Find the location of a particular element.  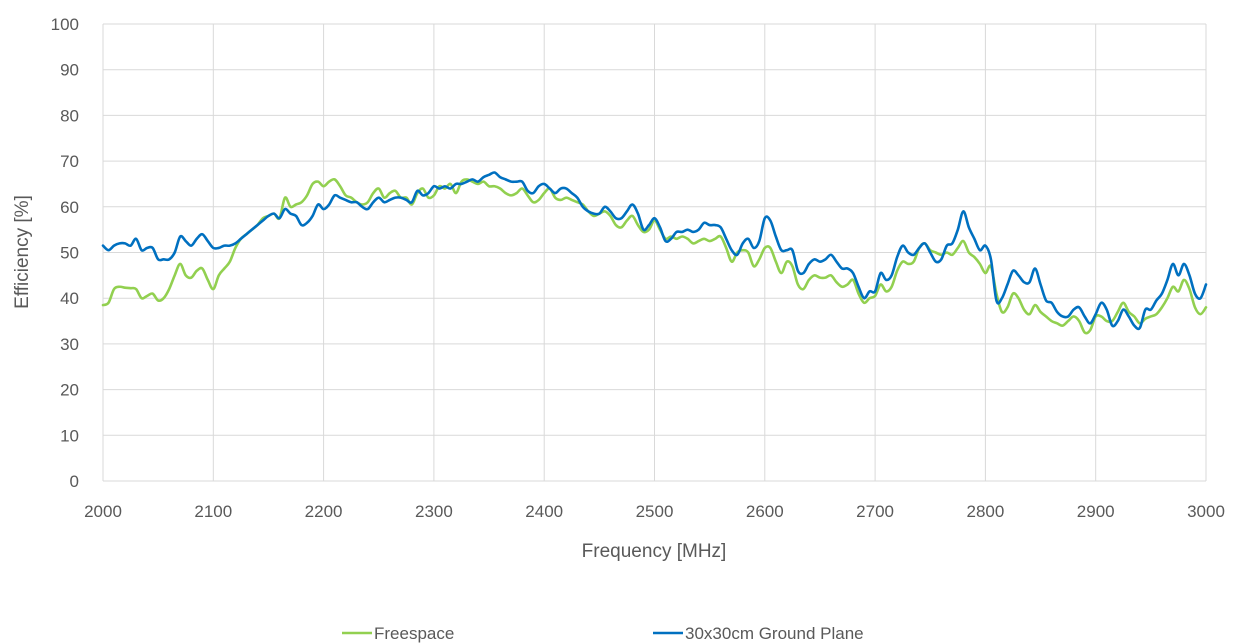

x-tick-label: 2500 is located at coordinates (655, 511).